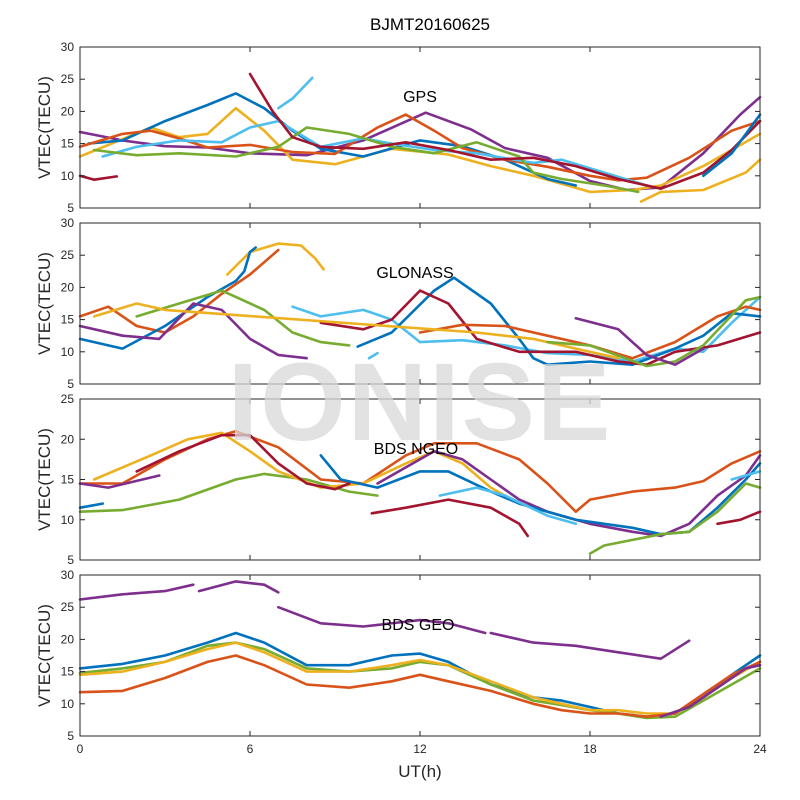 This screenshot has width=800, height=800. I want to click on x-tick-label: 18, so click(590, 749).